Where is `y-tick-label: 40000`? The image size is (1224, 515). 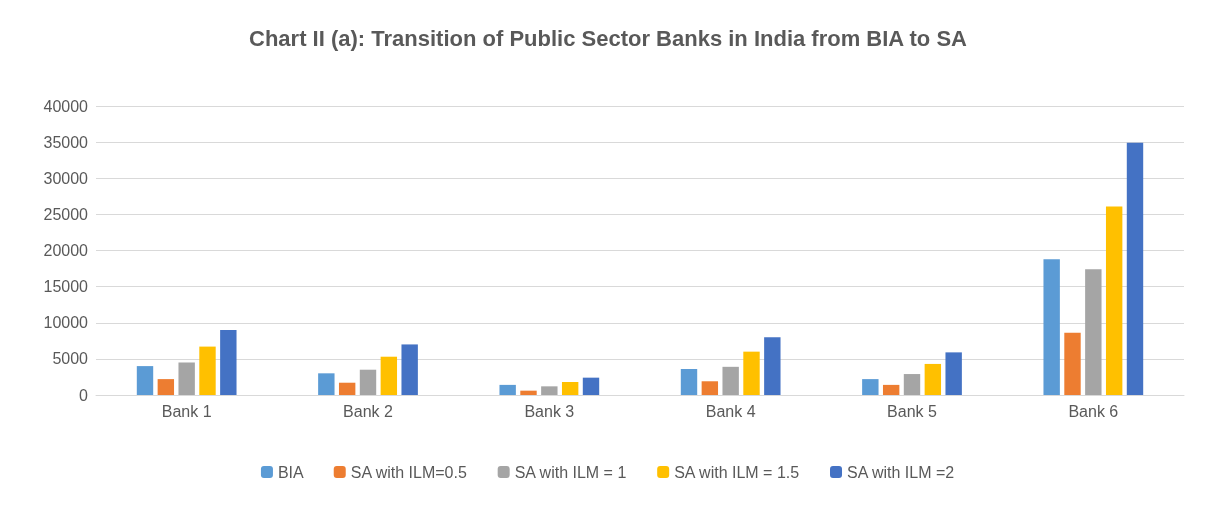 y-tick-label: 40000 is located at coordinates (66, 106).